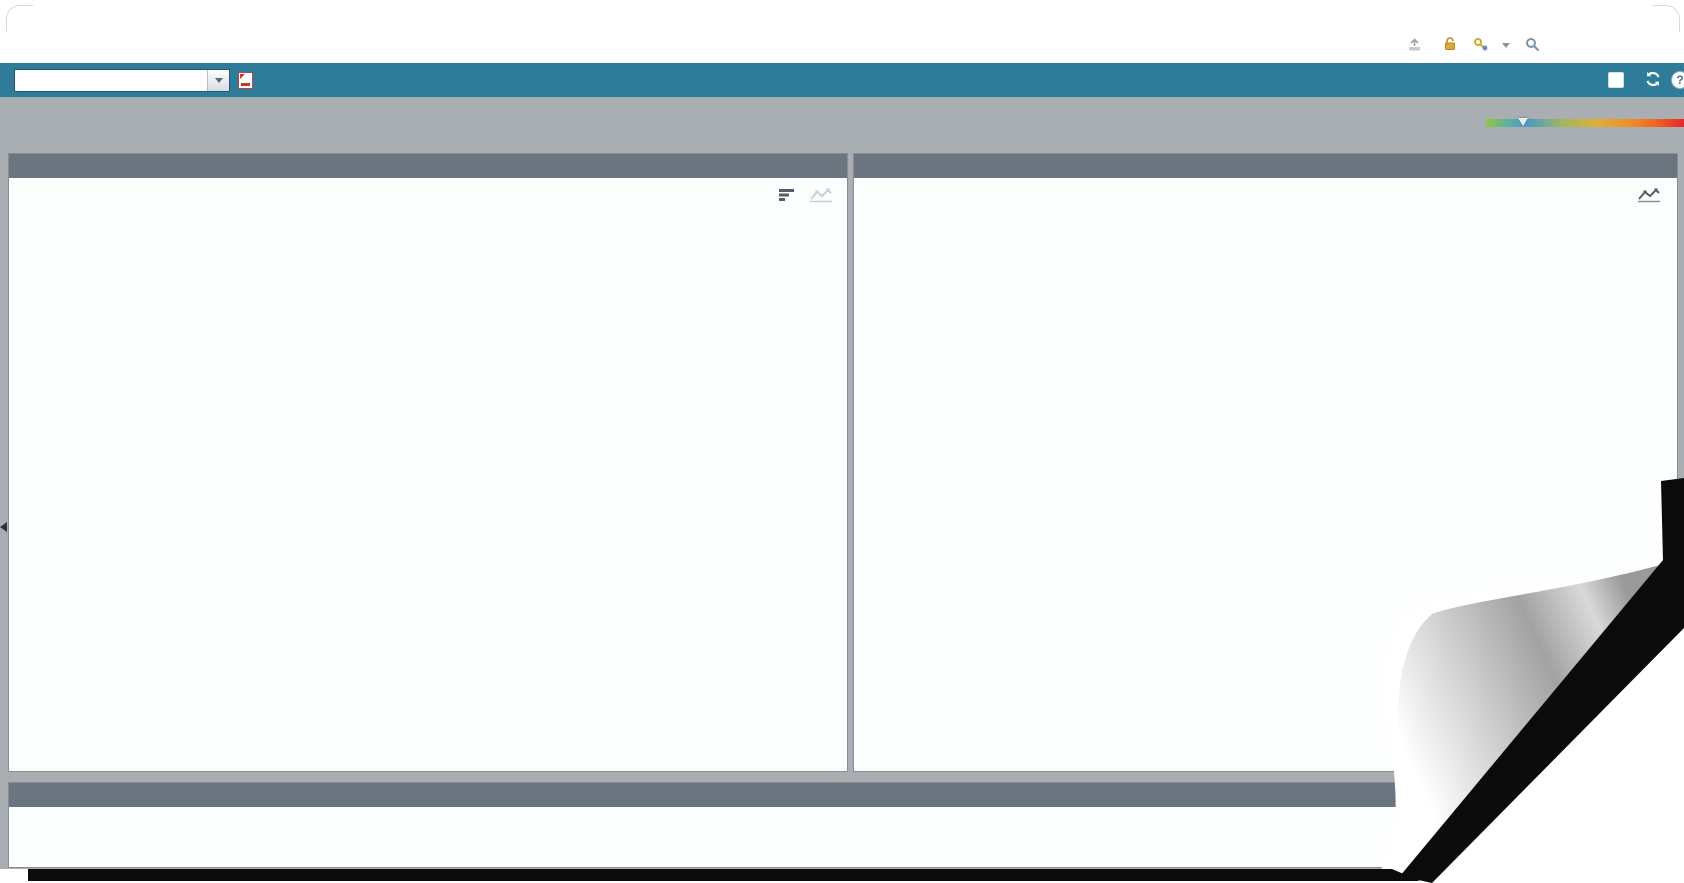 This screenshot has width=1684, height=883. Describe the element at coordinates (789, 197) in the screenshot. I see `bar-view-icon` at that location.